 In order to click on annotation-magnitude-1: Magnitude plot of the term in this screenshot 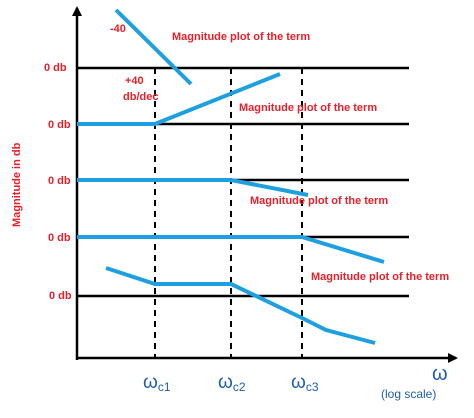, I will do `click(241, 37)`.